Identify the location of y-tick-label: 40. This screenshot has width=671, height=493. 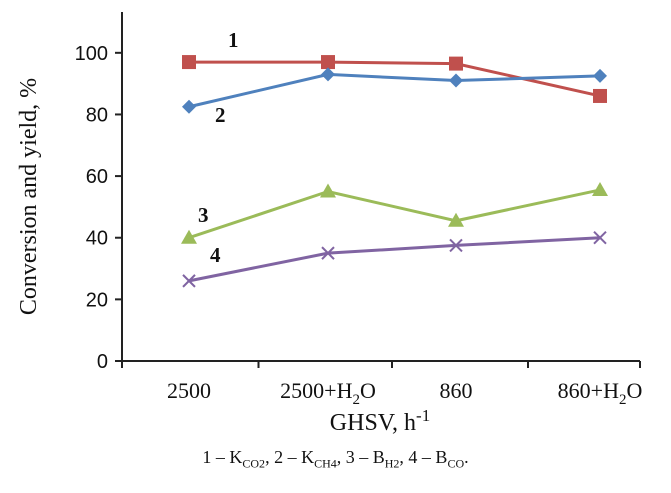
(97, 239).